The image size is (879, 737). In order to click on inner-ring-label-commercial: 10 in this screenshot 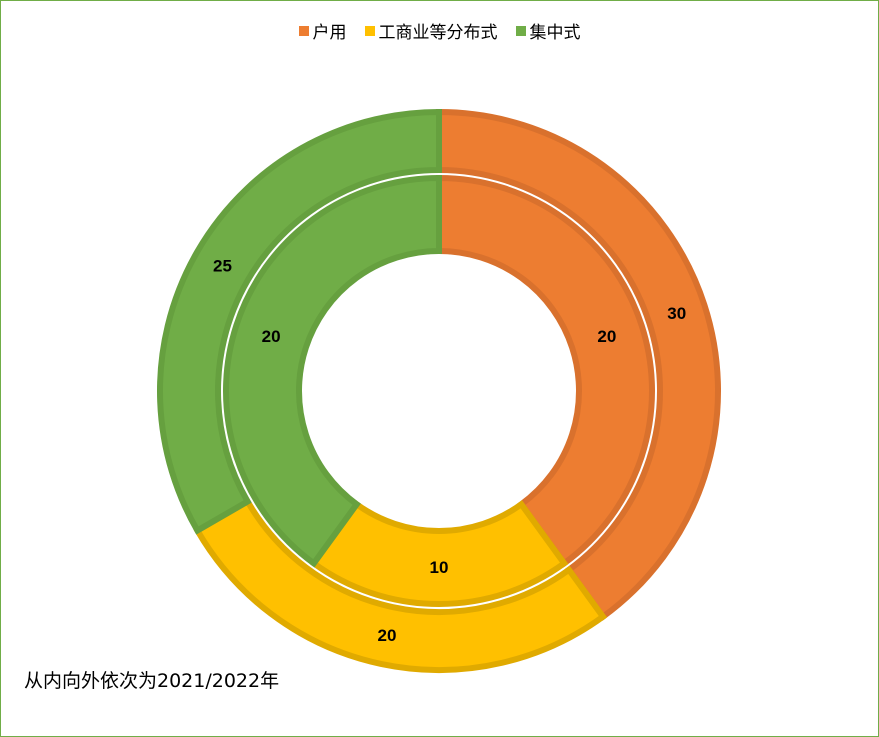, I will do `click(439, 567)`.